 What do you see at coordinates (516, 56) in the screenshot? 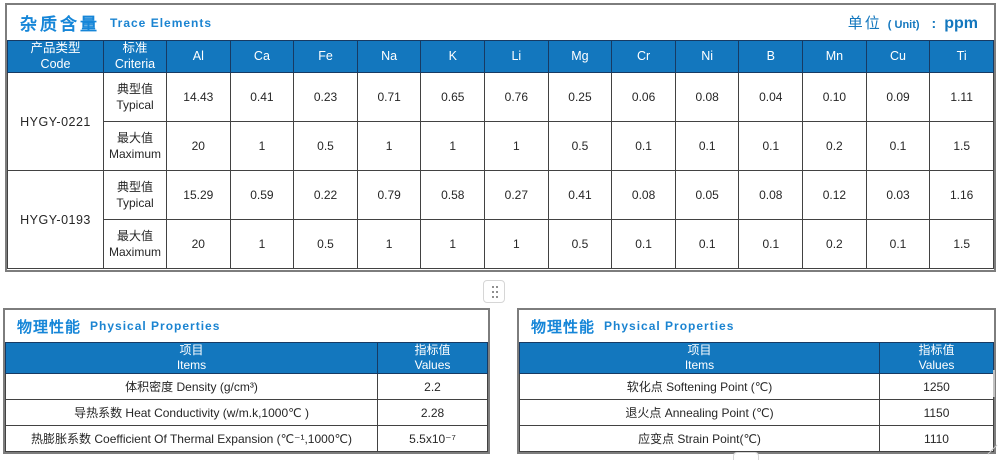
I see `column-header-li: Li` at bounding box center [516, 56].